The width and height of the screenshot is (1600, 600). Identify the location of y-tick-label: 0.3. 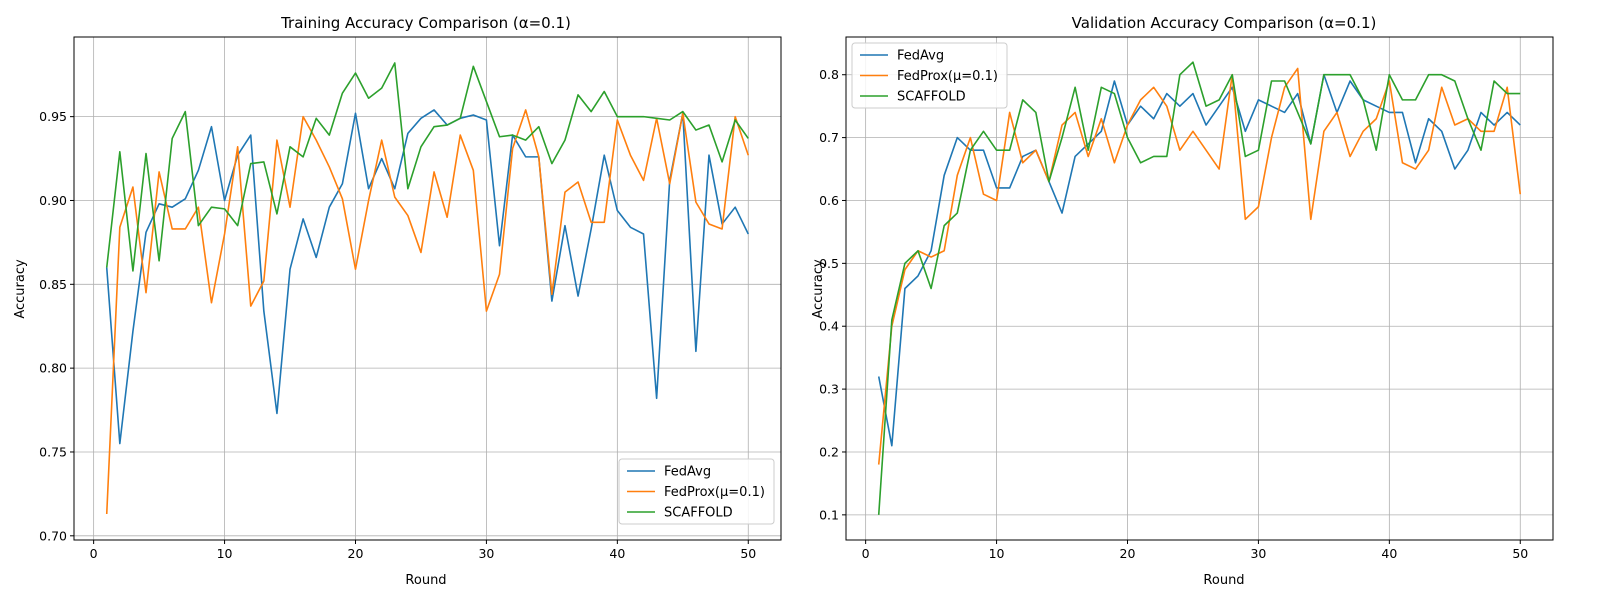
(829, 389).